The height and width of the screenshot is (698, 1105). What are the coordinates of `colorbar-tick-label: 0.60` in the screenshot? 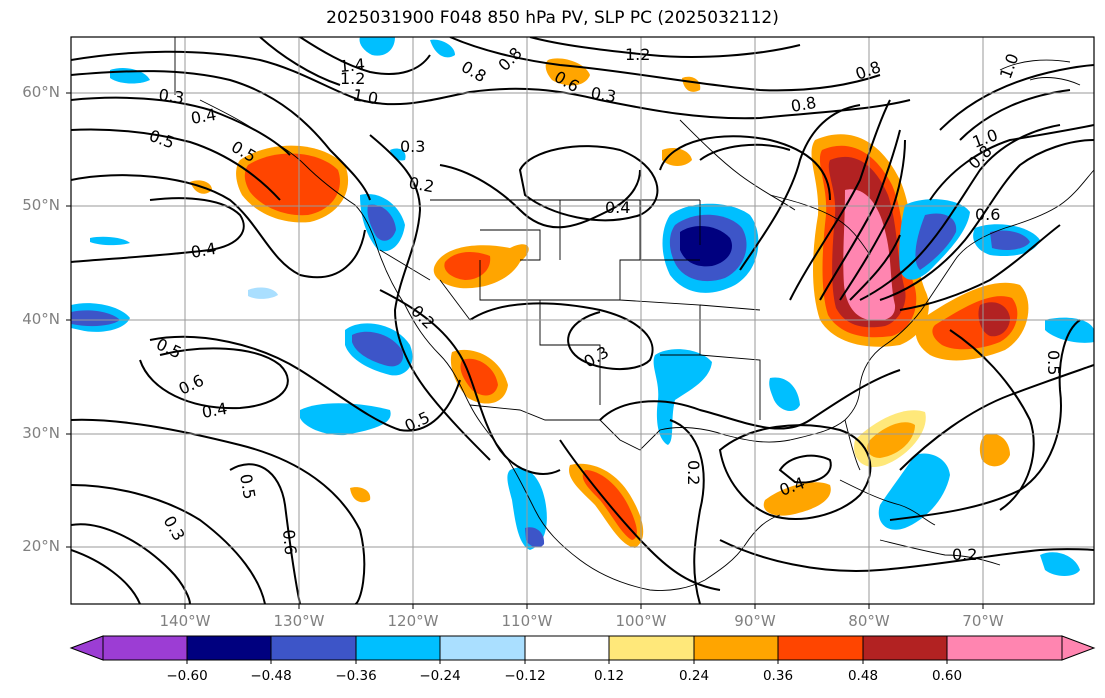 It's located at (947, 676).